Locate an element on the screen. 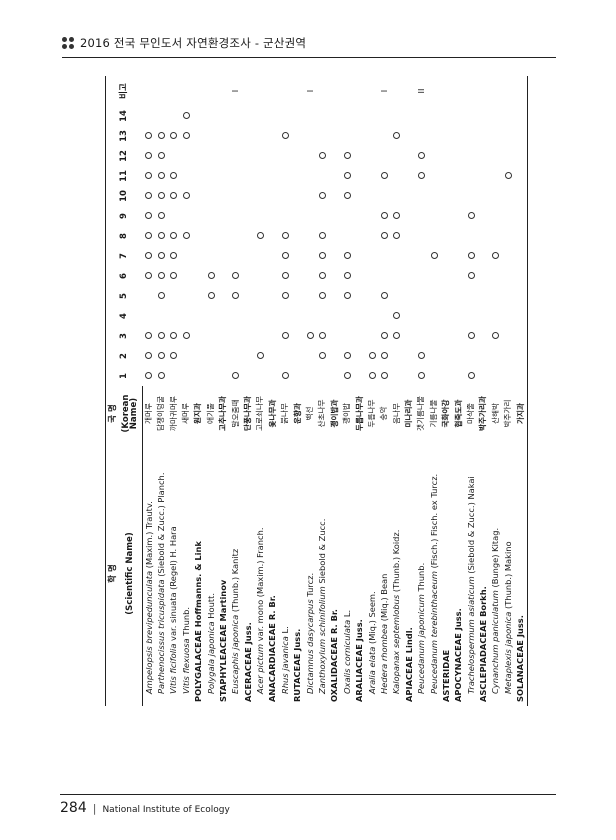 This screenshot has height=840, width=616. scientific-name-cell: Polygala japonica Houtt. is located at coordinates (210, 573).